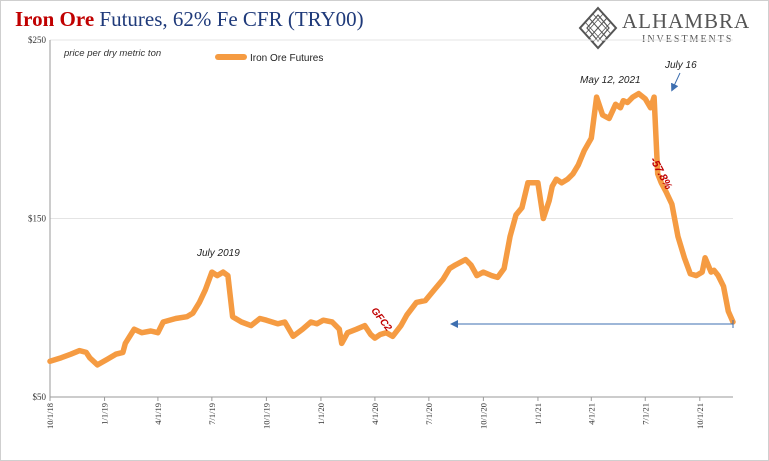 This screenshot has width=769, height=461. Describe the element at coordinates (700, 416) in the screenshot. I see `x-tick-label: 10/1/21` at that location.